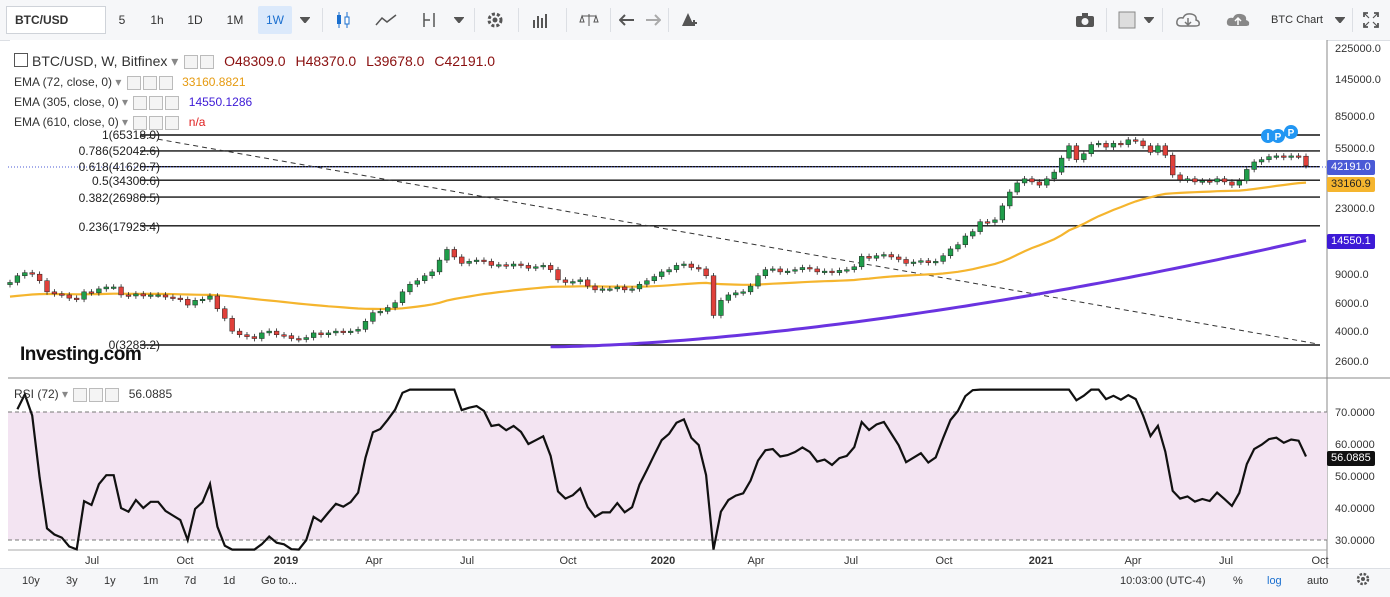  What do you see at coordinates (1351, 458) in the screenshot?
I see `rsi-badge: 56.0885` at bounding box center [1351, 458].